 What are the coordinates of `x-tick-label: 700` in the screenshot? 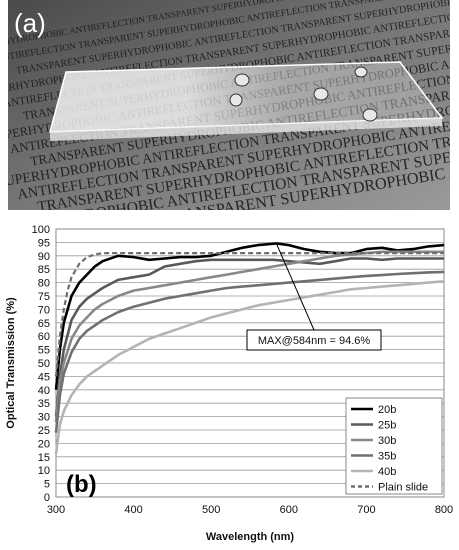 It's located at (366, 510).